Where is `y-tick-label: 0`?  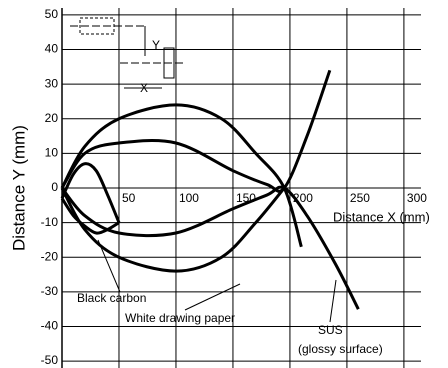 y-tick-label: 0 is located at coordinates (54, 187).